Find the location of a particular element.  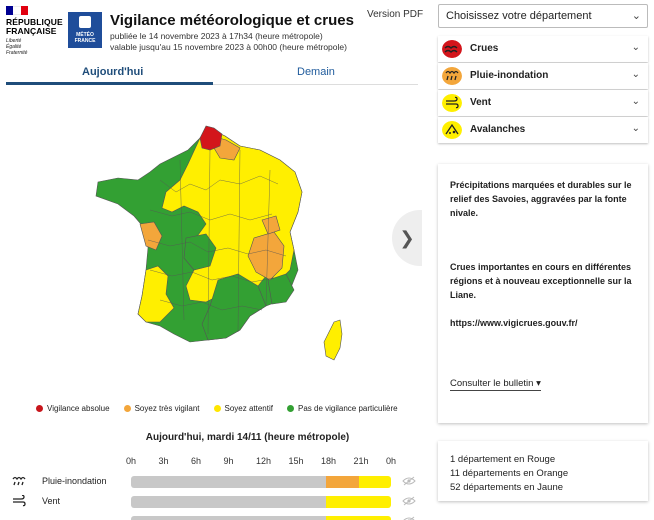

phenomenon-icon is located at coordinates (19, 517).